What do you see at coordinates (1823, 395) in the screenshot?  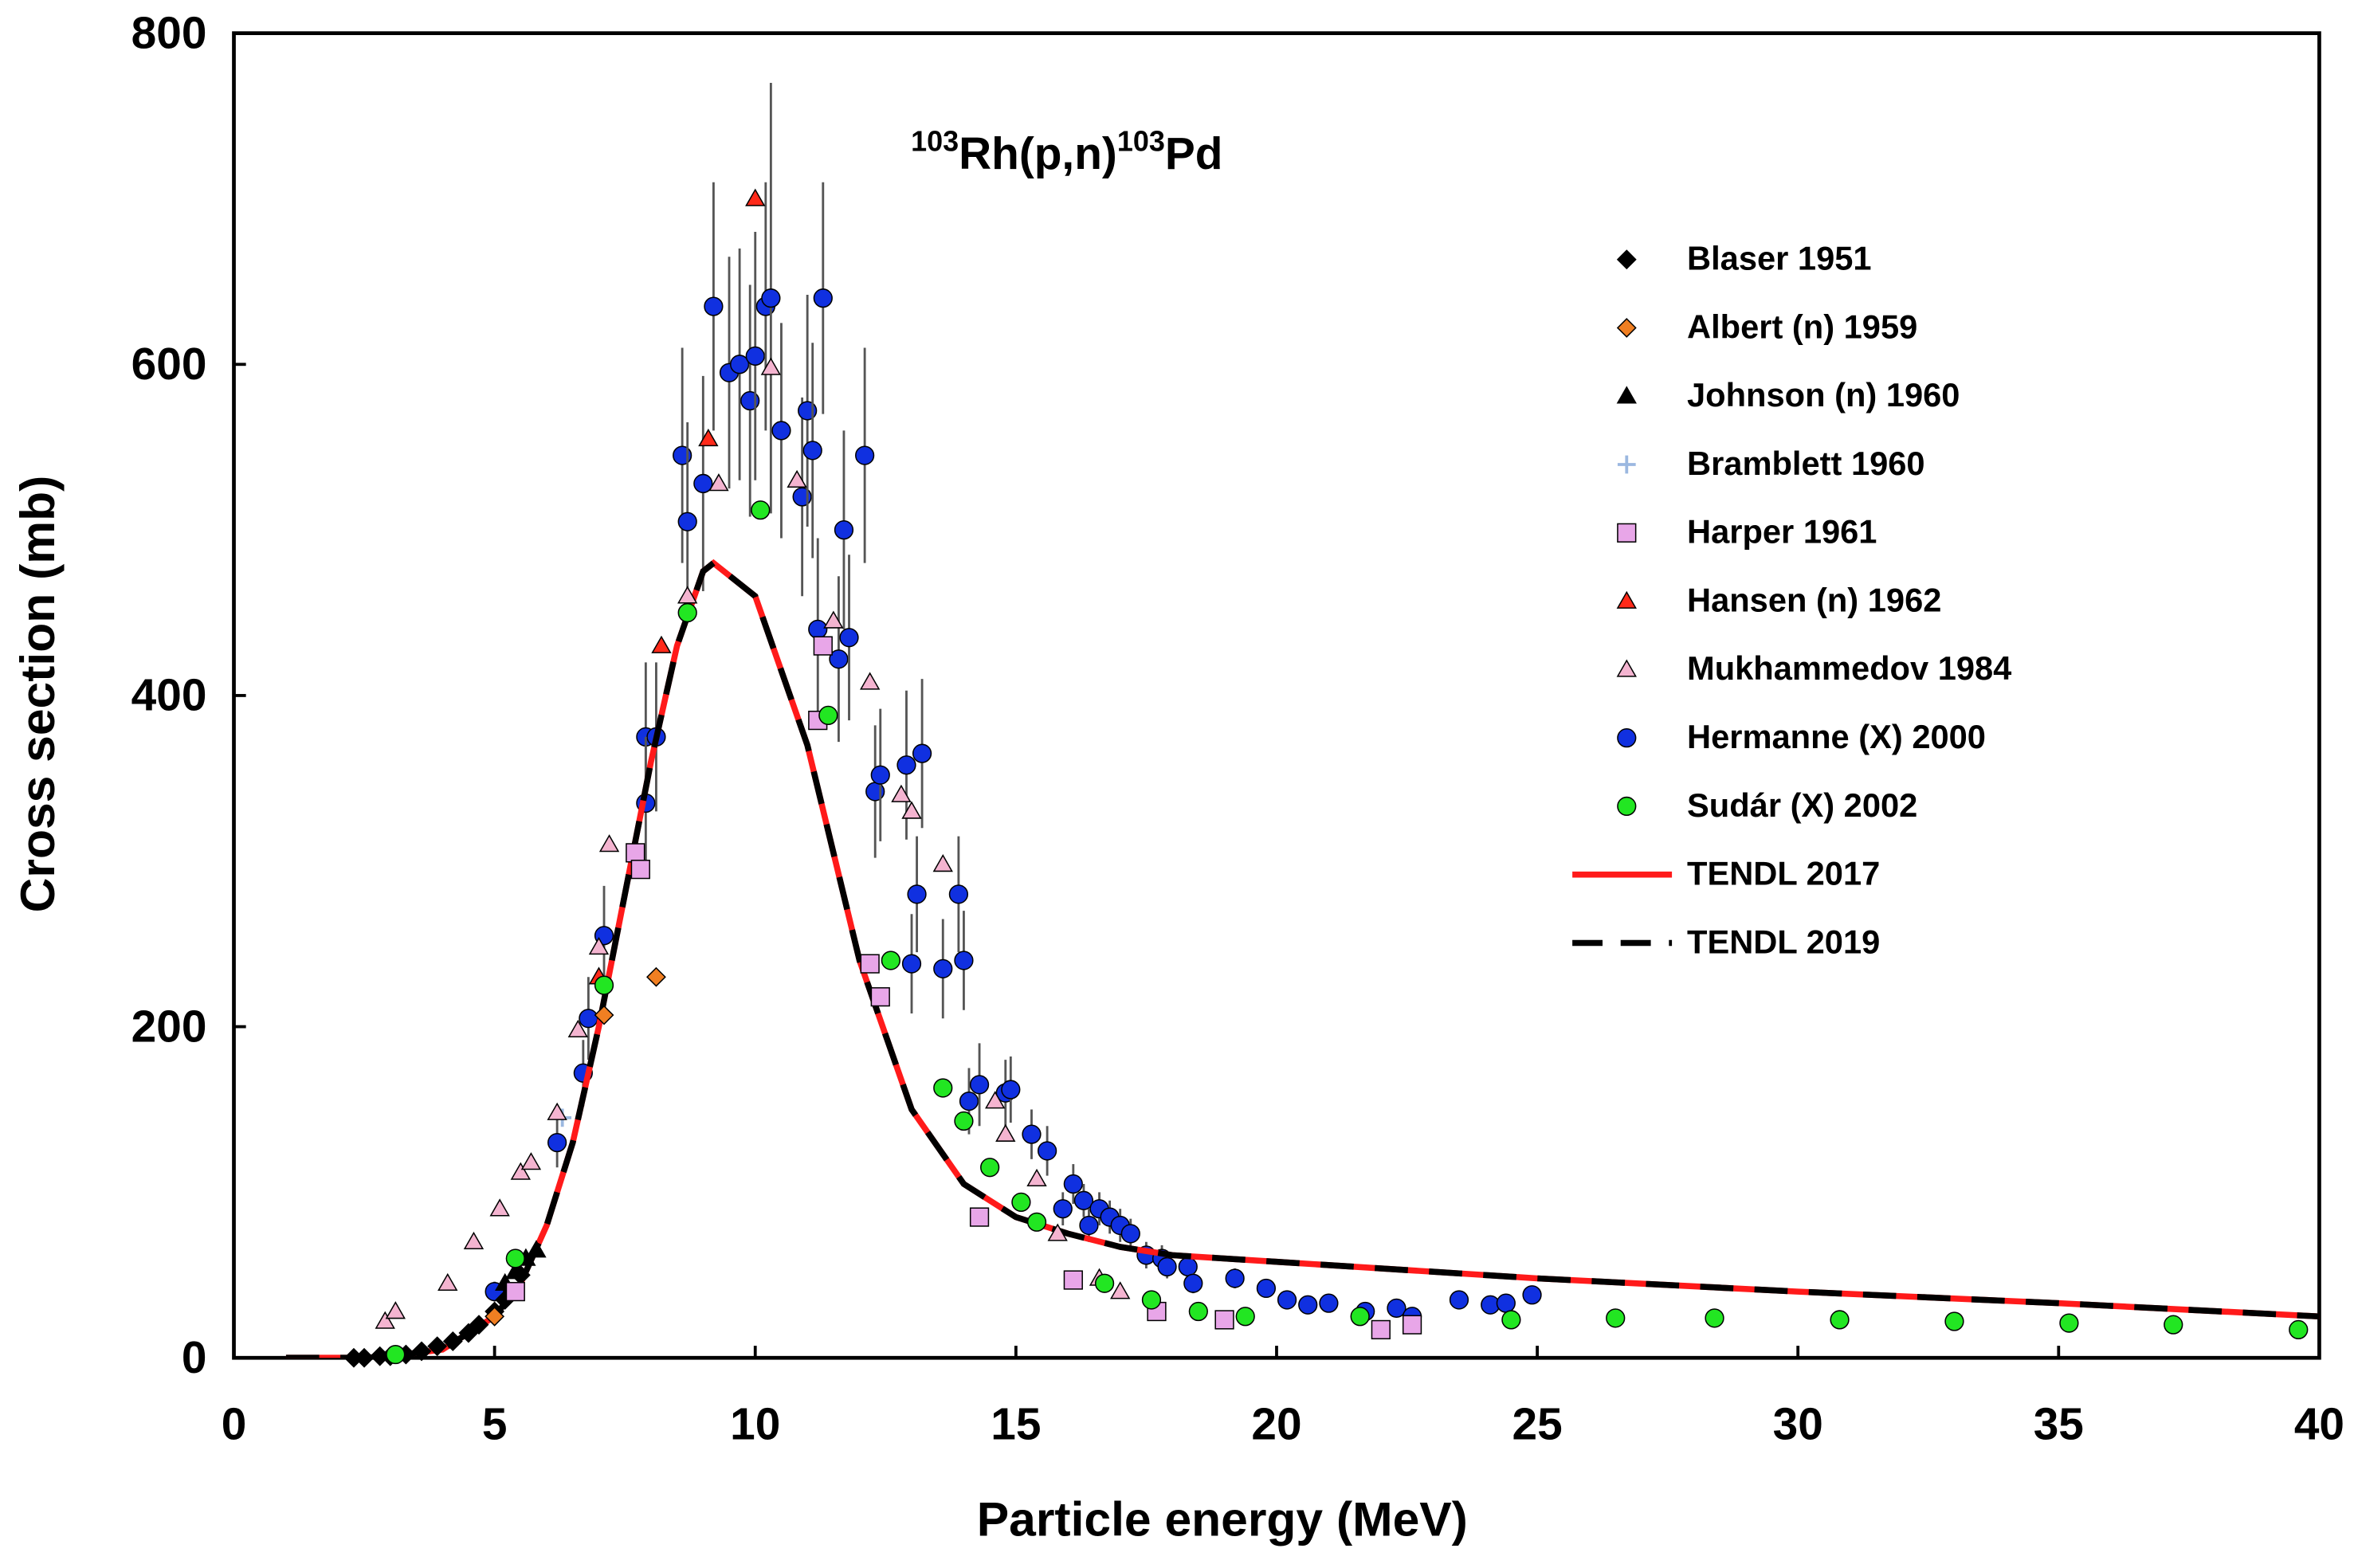 I see `legend-label: Johnson (n) 1960` at bounding box center [1823, 395].